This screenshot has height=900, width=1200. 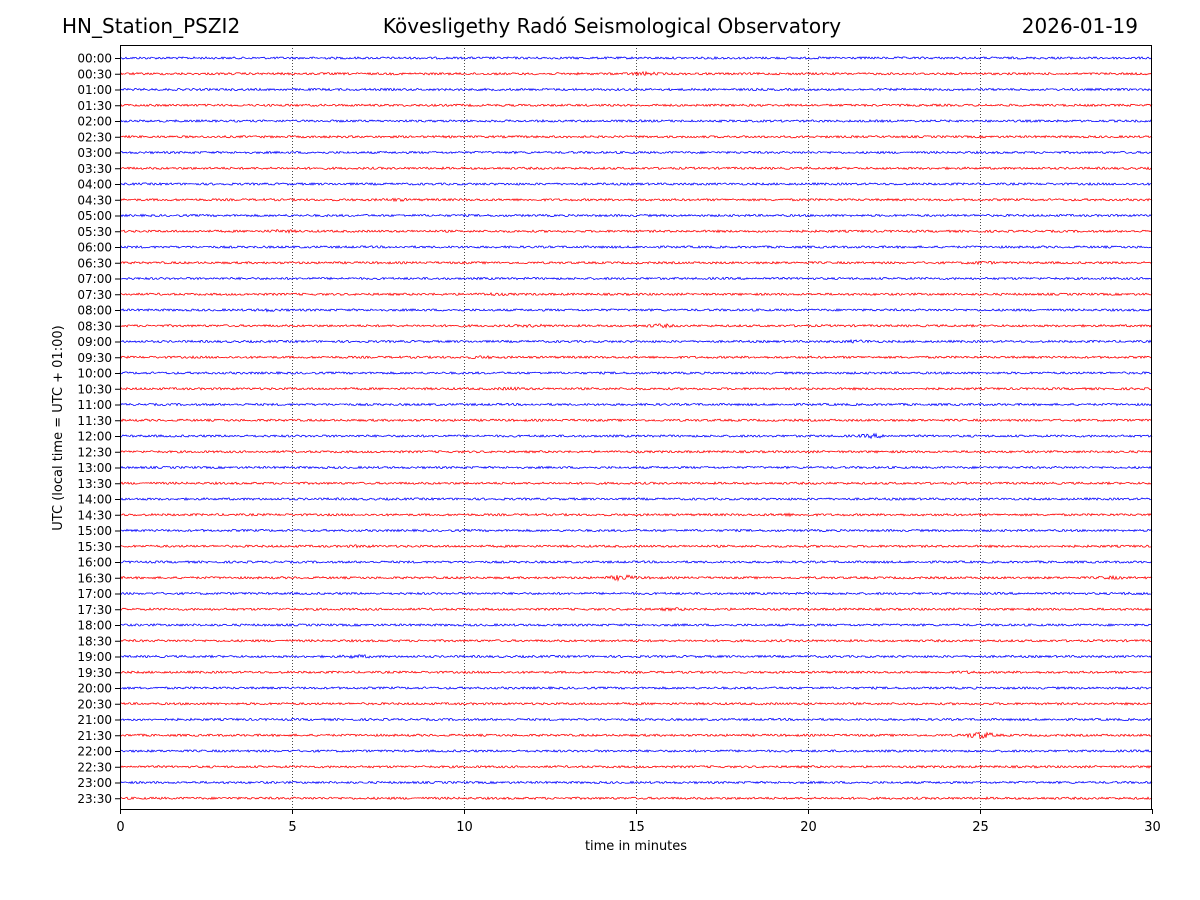 What do you see at coordinates (94, 610) in the screenshot?
I see `y-tick-label: 17:30` at bounding box center [94, 610].